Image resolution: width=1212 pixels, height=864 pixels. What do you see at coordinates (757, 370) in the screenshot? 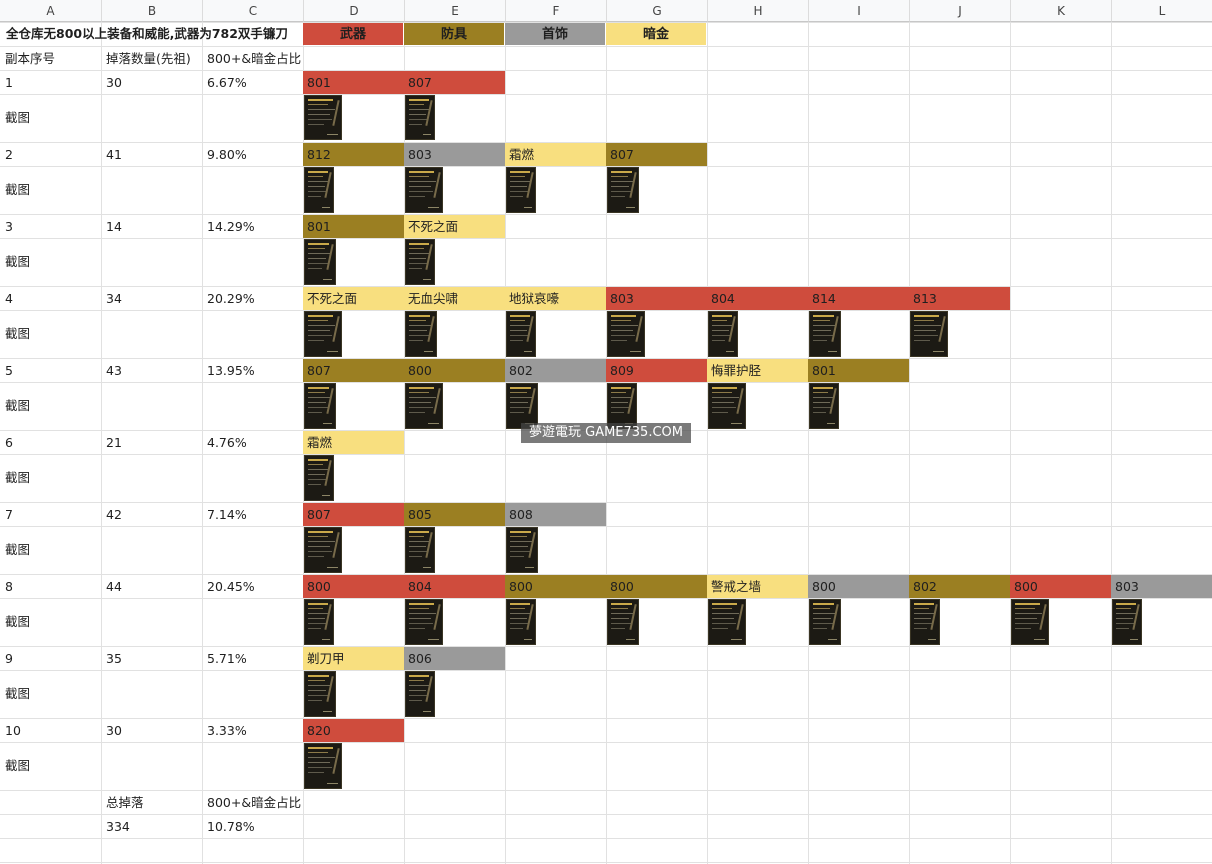
I see `drop-cell: 悔罪护胫` at bounding box center [757, 370].